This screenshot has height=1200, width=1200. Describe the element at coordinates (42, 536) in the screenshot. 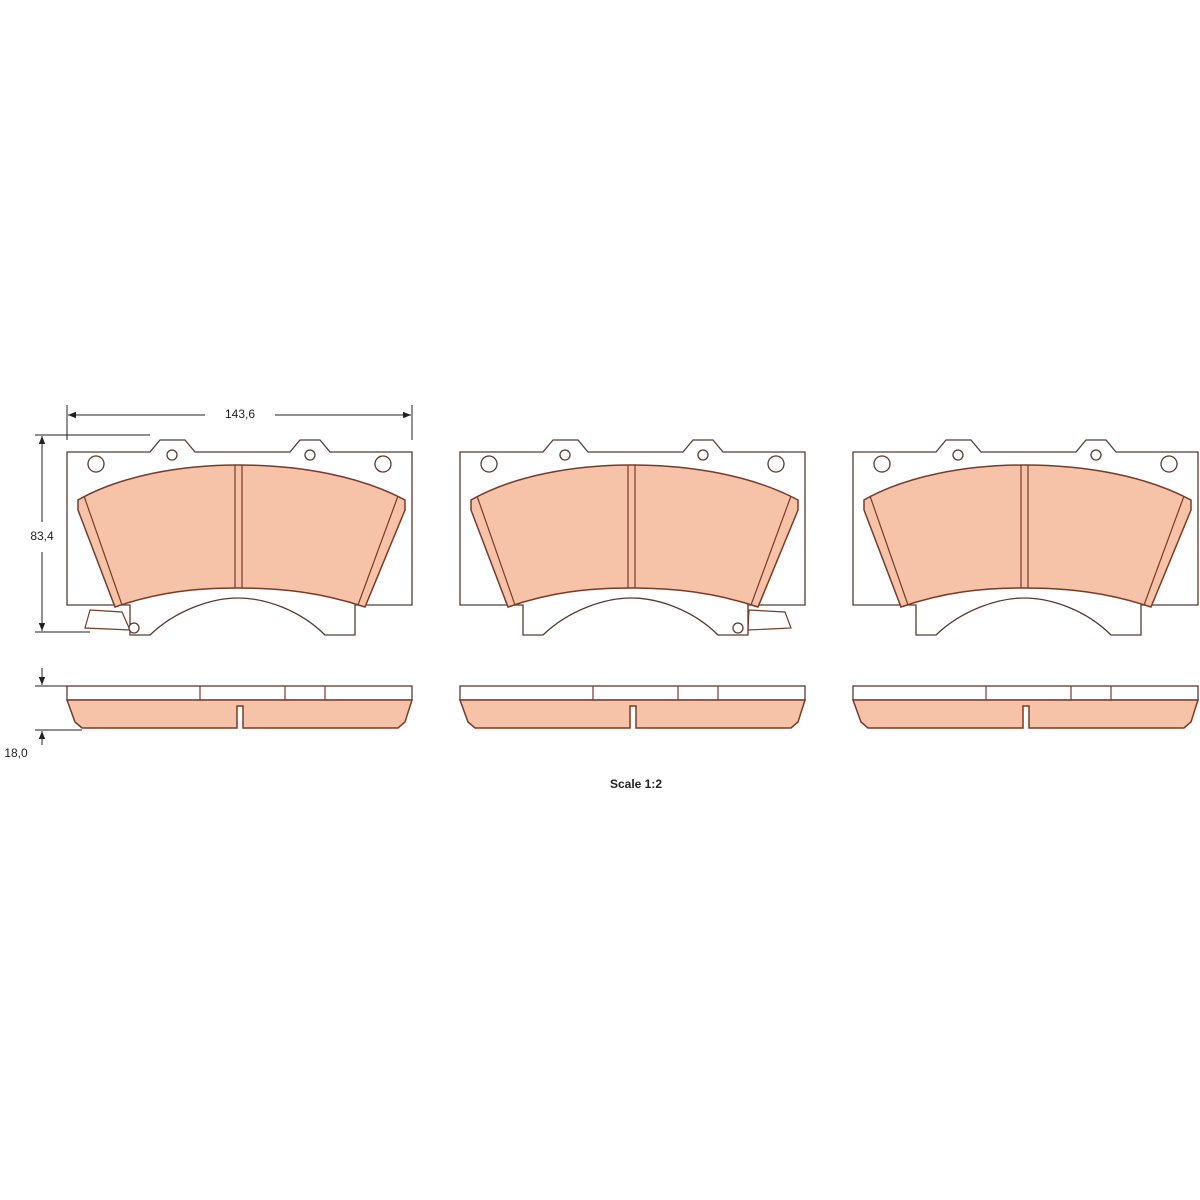

I see `height-label: 83,4` at that location.